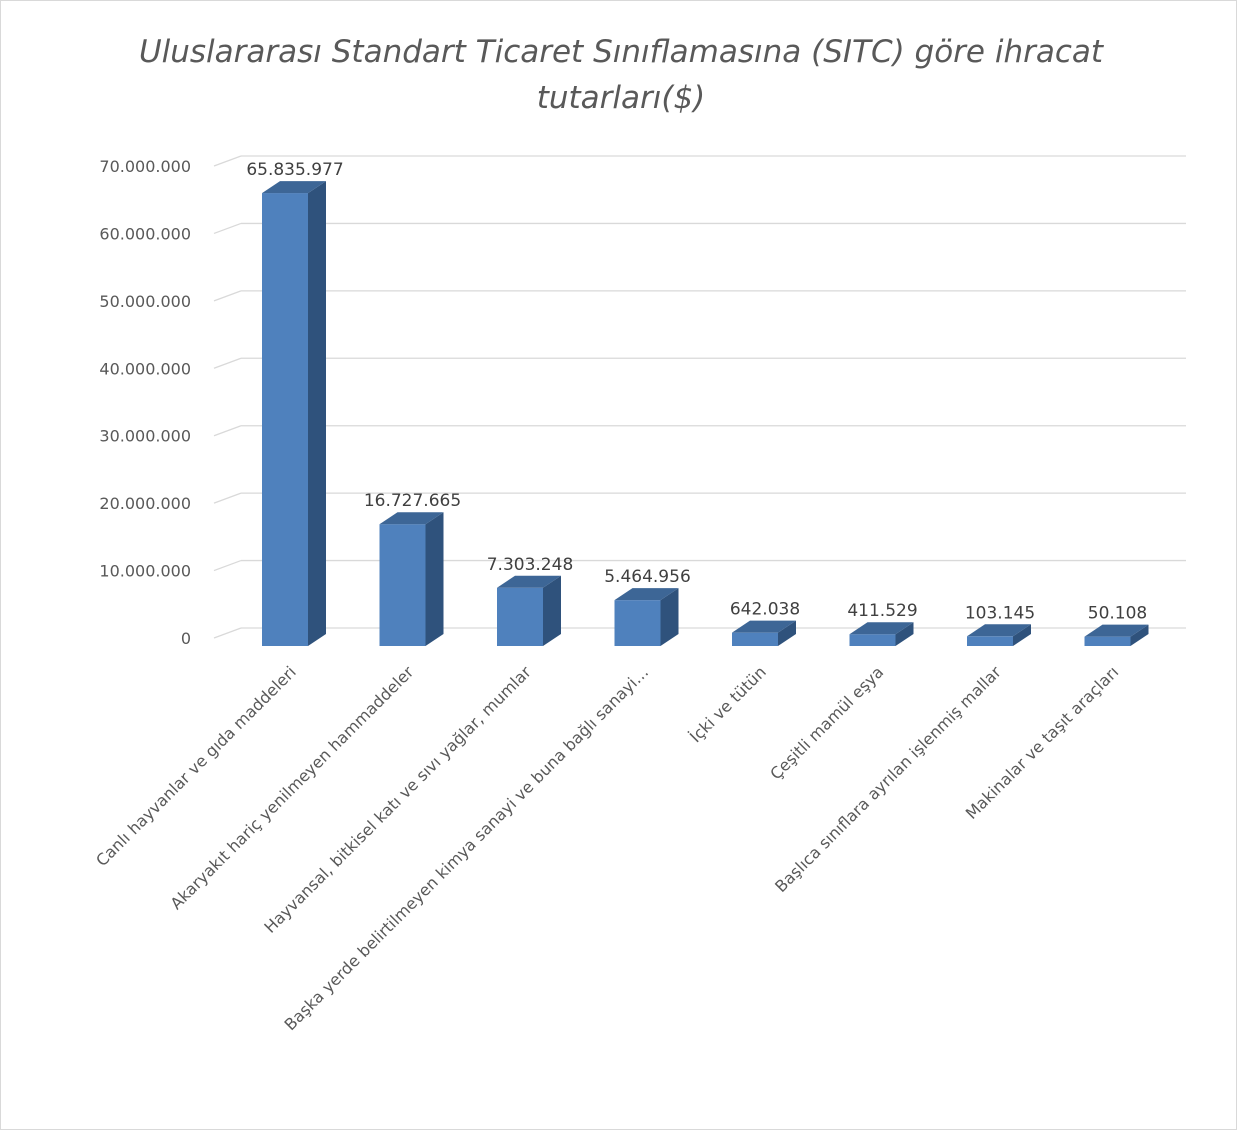 The height and width of the screenshot is (1130, 1237). What do you see at coordinates (145, 166) in the screenshot?
I see `y-tick-label: 70.000.000` at bounding box center [145, 166].